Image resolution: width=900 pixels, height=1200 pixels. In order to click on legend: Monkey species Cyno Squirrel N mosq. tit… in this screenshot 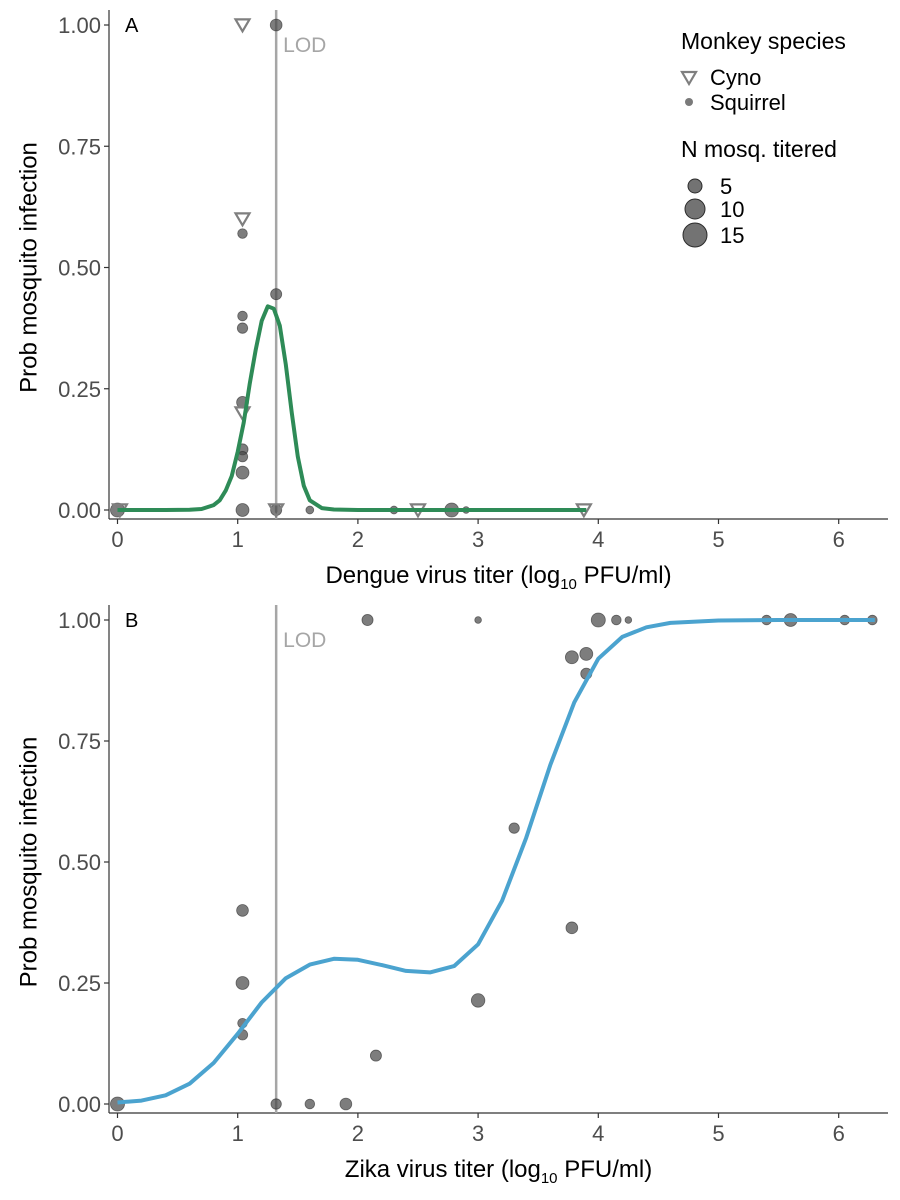, I will do `click(763, 138)`.